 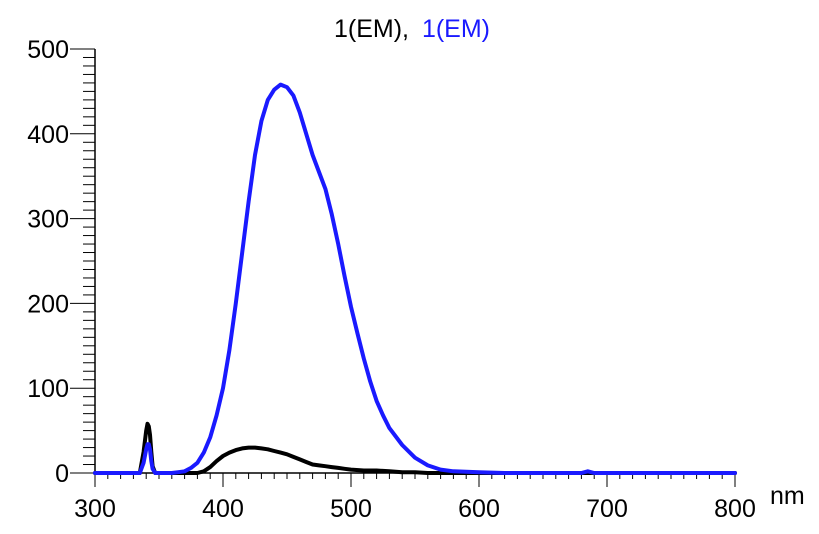 I want to click on x-tick-label: 800, so click(x=735, y=509).